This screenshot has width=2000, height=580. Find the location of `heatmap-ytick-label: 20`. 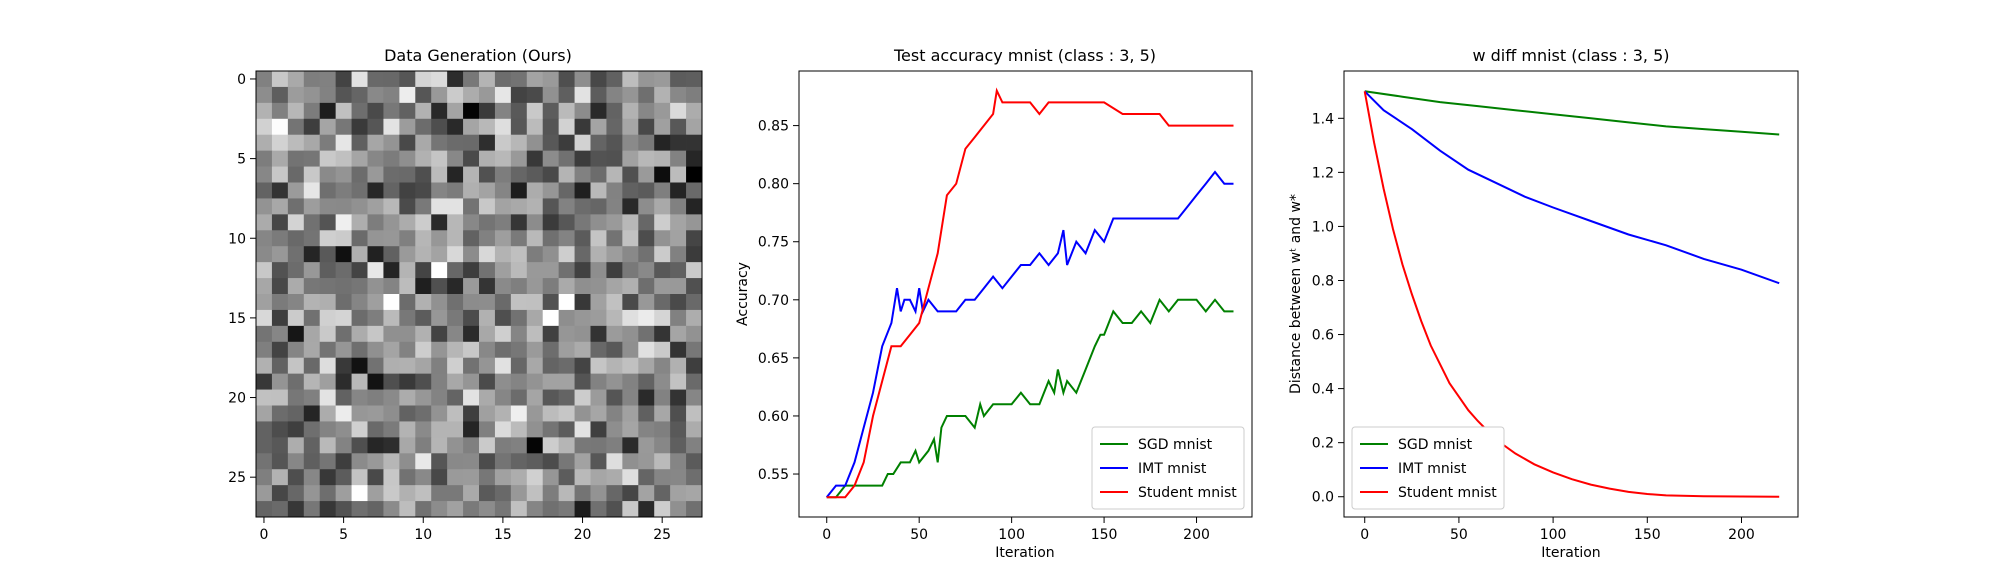

heatmap-ytick-label: 20 is located at coordinates (237, 399).